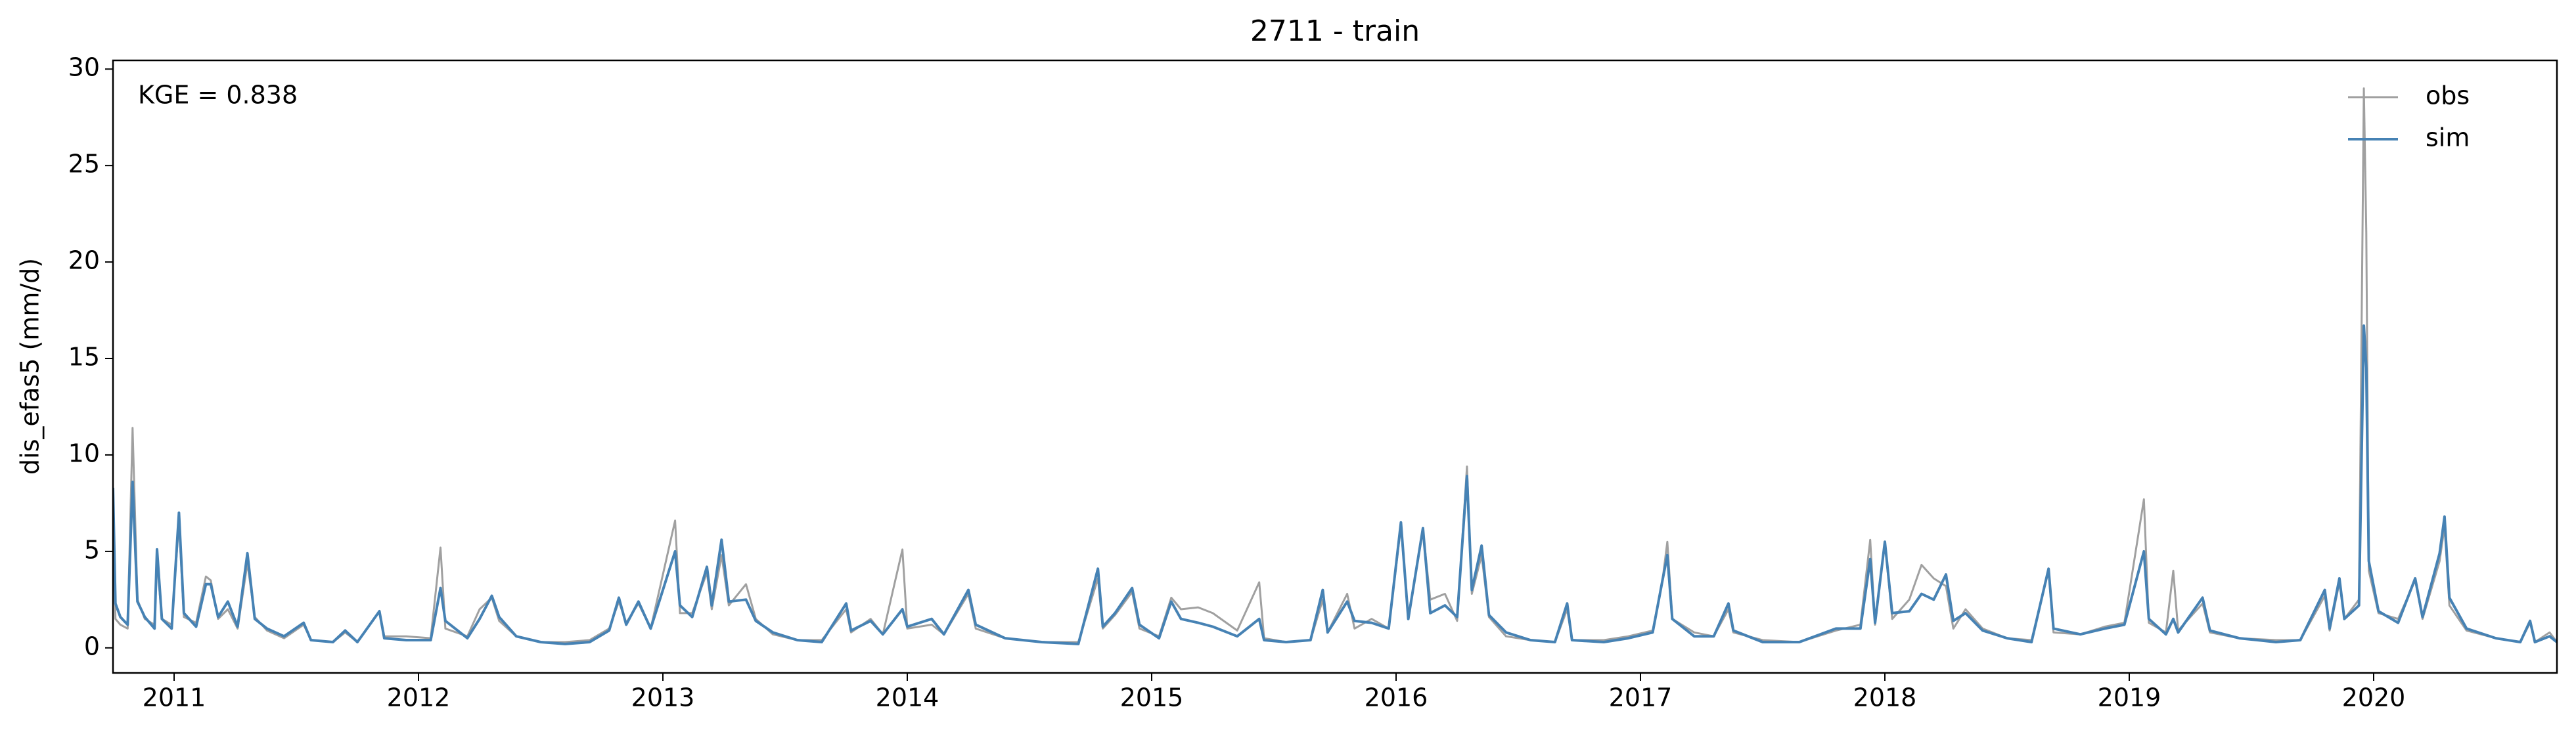  What do you see at coordinates (1641, 697) in the screenshot?
I see `x-tick-label: 2017` at bounding box center [1641, 697].